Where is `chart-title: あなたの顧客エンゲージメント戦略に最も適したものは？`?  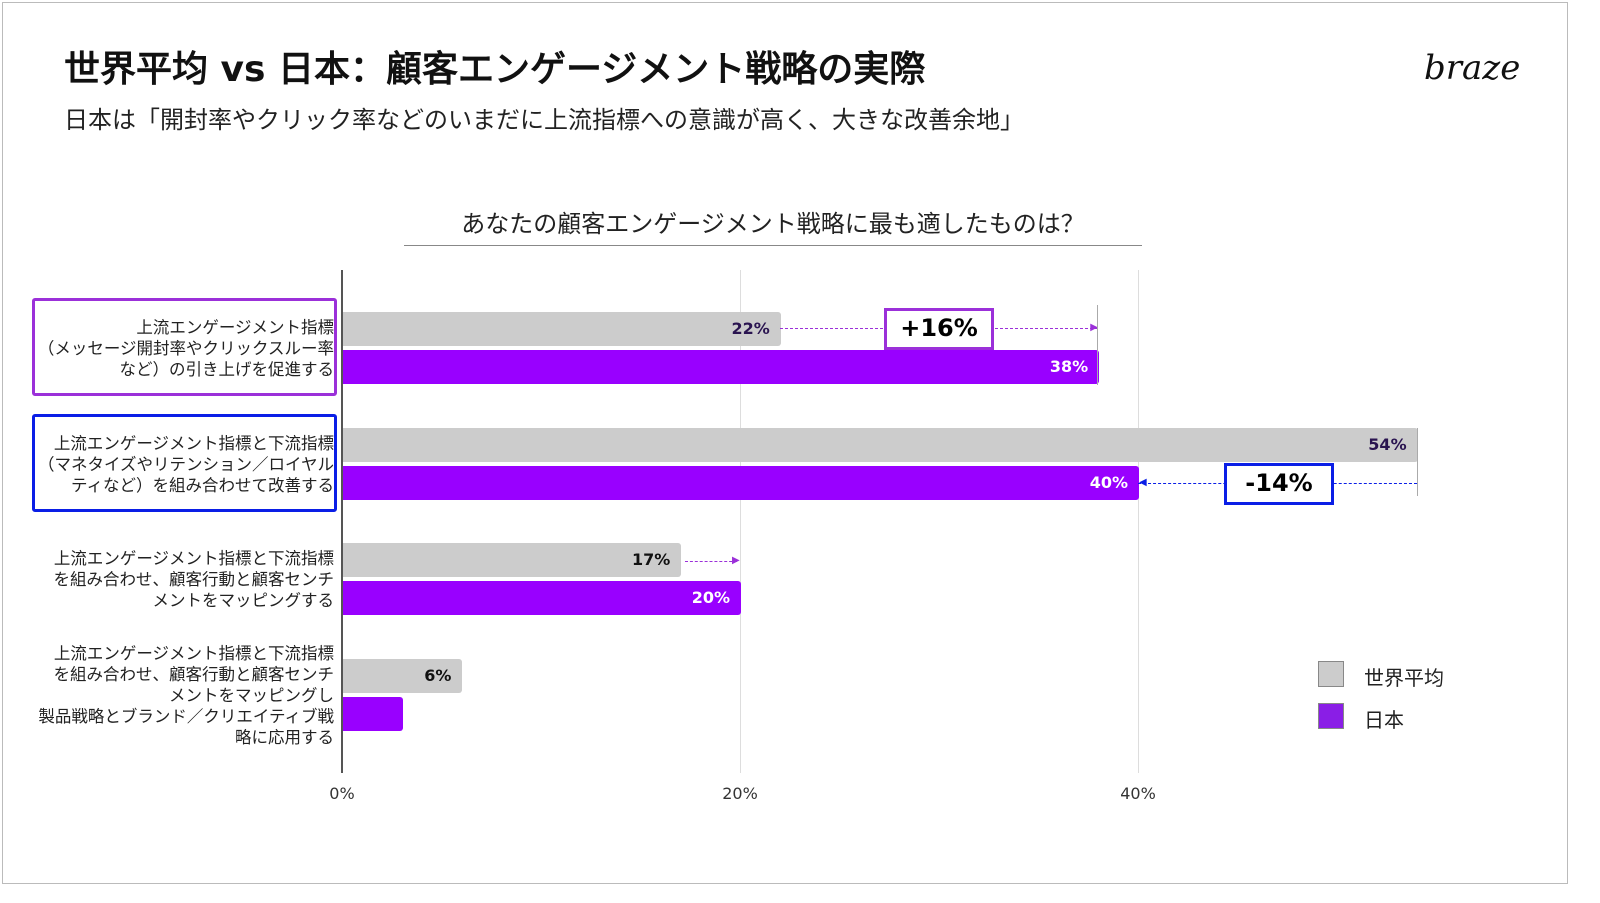 chart-title: あなたの顧客エンゲージメント戦略に最も適したものは？ is located at coordinates (773, 225).